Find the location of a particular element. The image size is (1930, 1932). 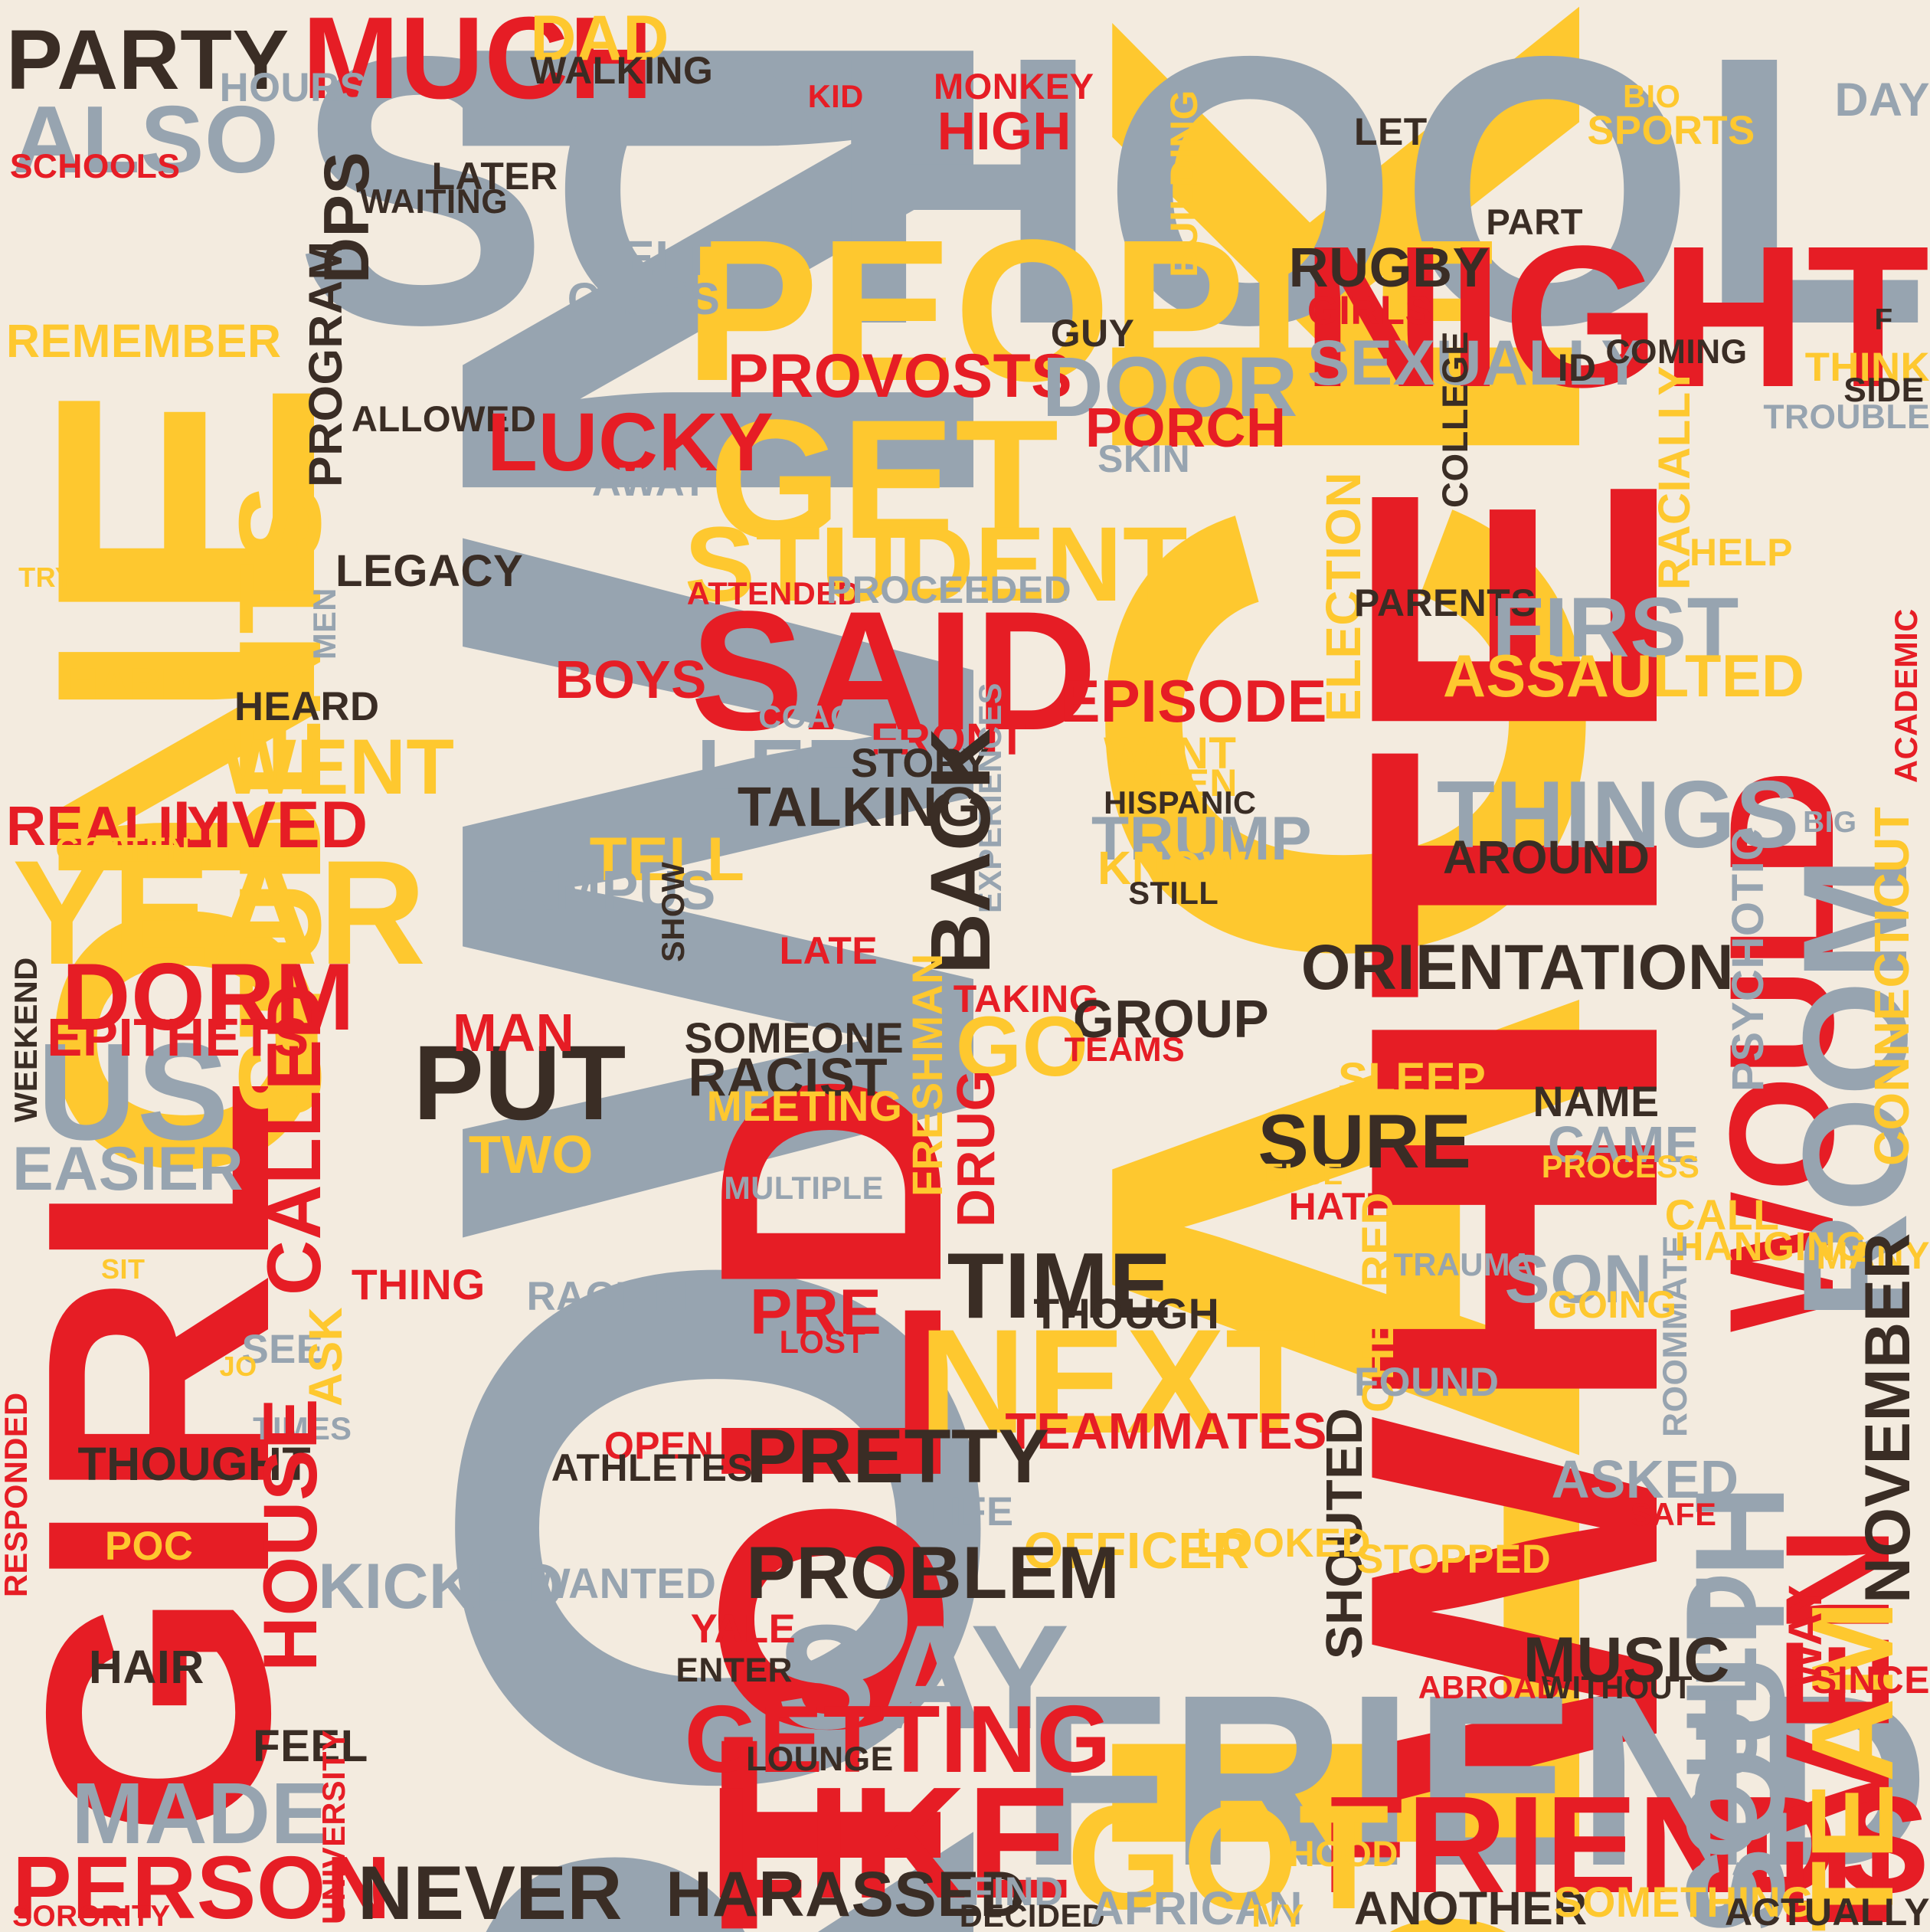

word-remember: REMEMBER is located at coordinates (144, 341).